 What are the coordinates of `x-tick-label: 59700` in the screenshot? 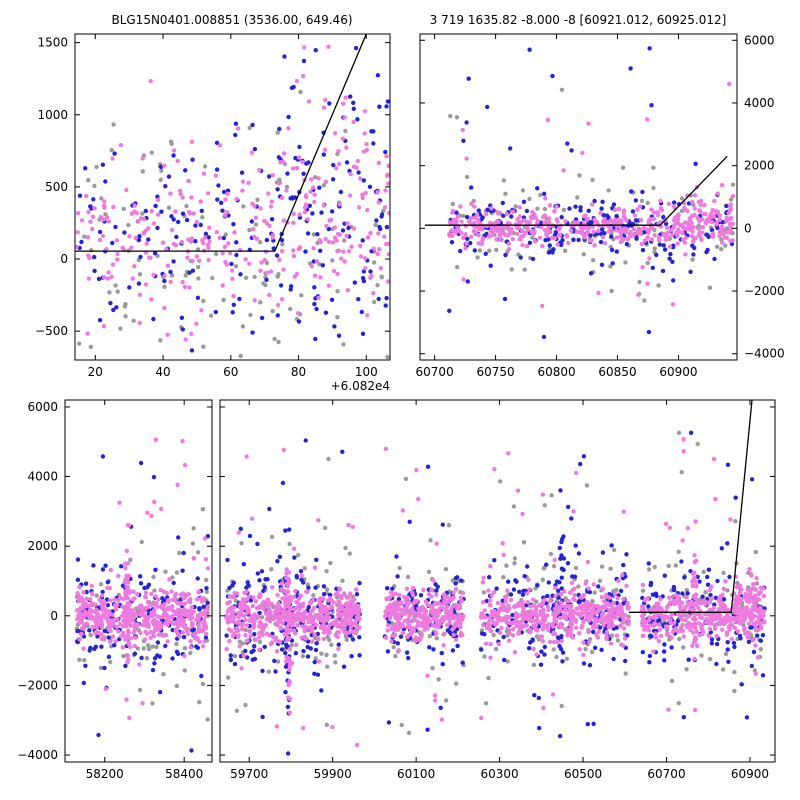 It's located at (249, 774).